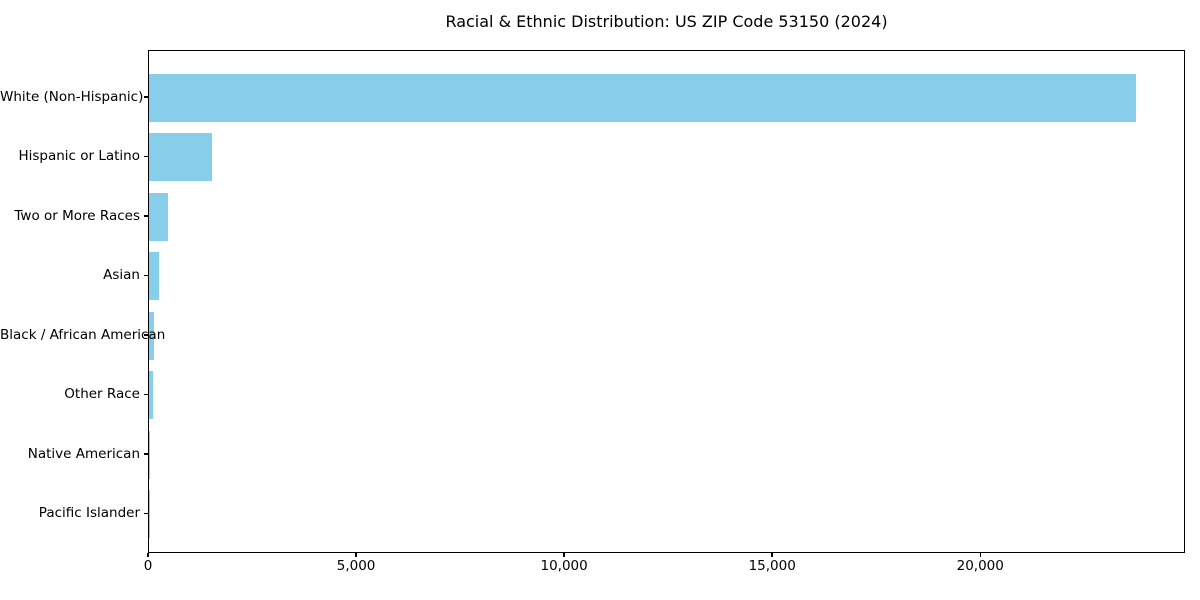  I want to click on x-tick-label: 10,000, so click(564, 566).